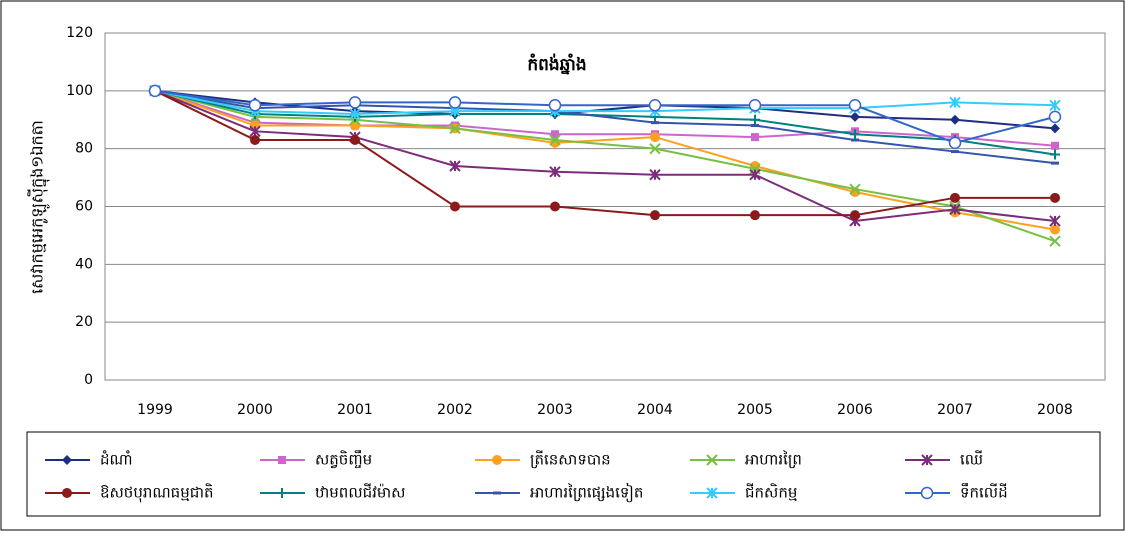  Describe the element at coordinates (79, 33) in the screenshot. I see `y-tick-label: 120` at that location.